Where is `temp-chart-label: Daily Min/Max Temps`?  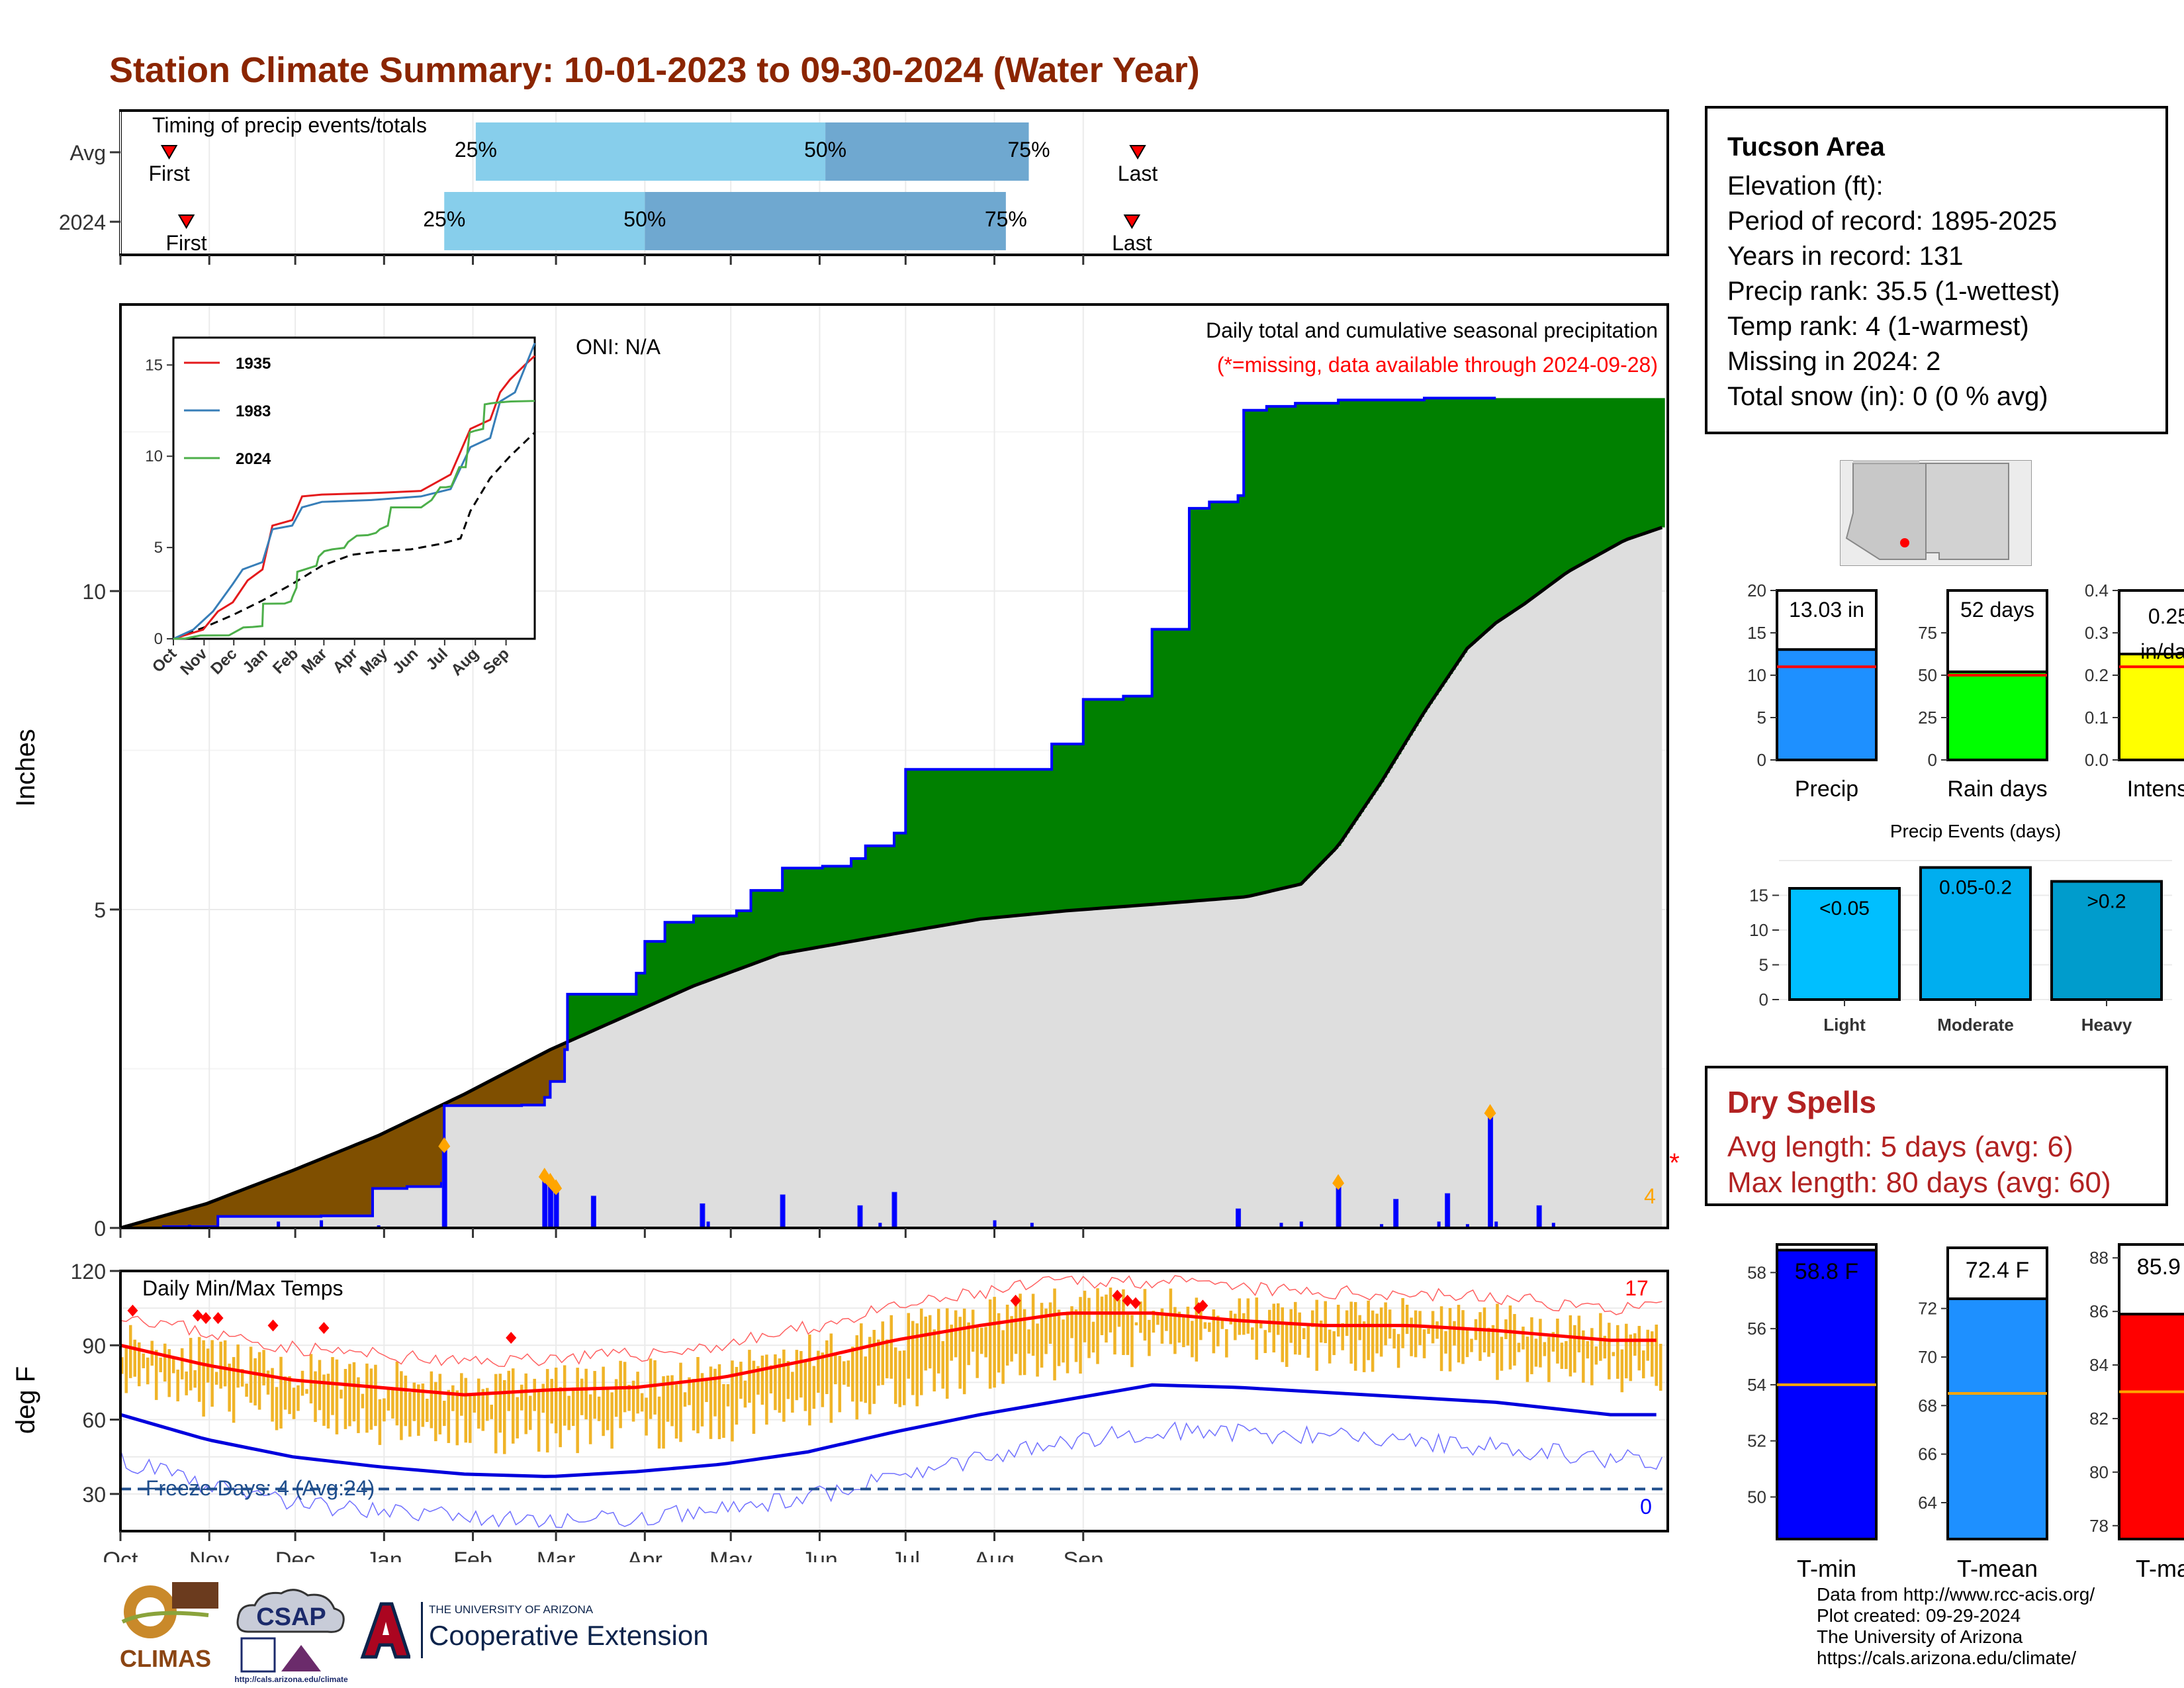 temp-chart-label: Daily Min/Max Temps is located at coordinates (242, 1288).